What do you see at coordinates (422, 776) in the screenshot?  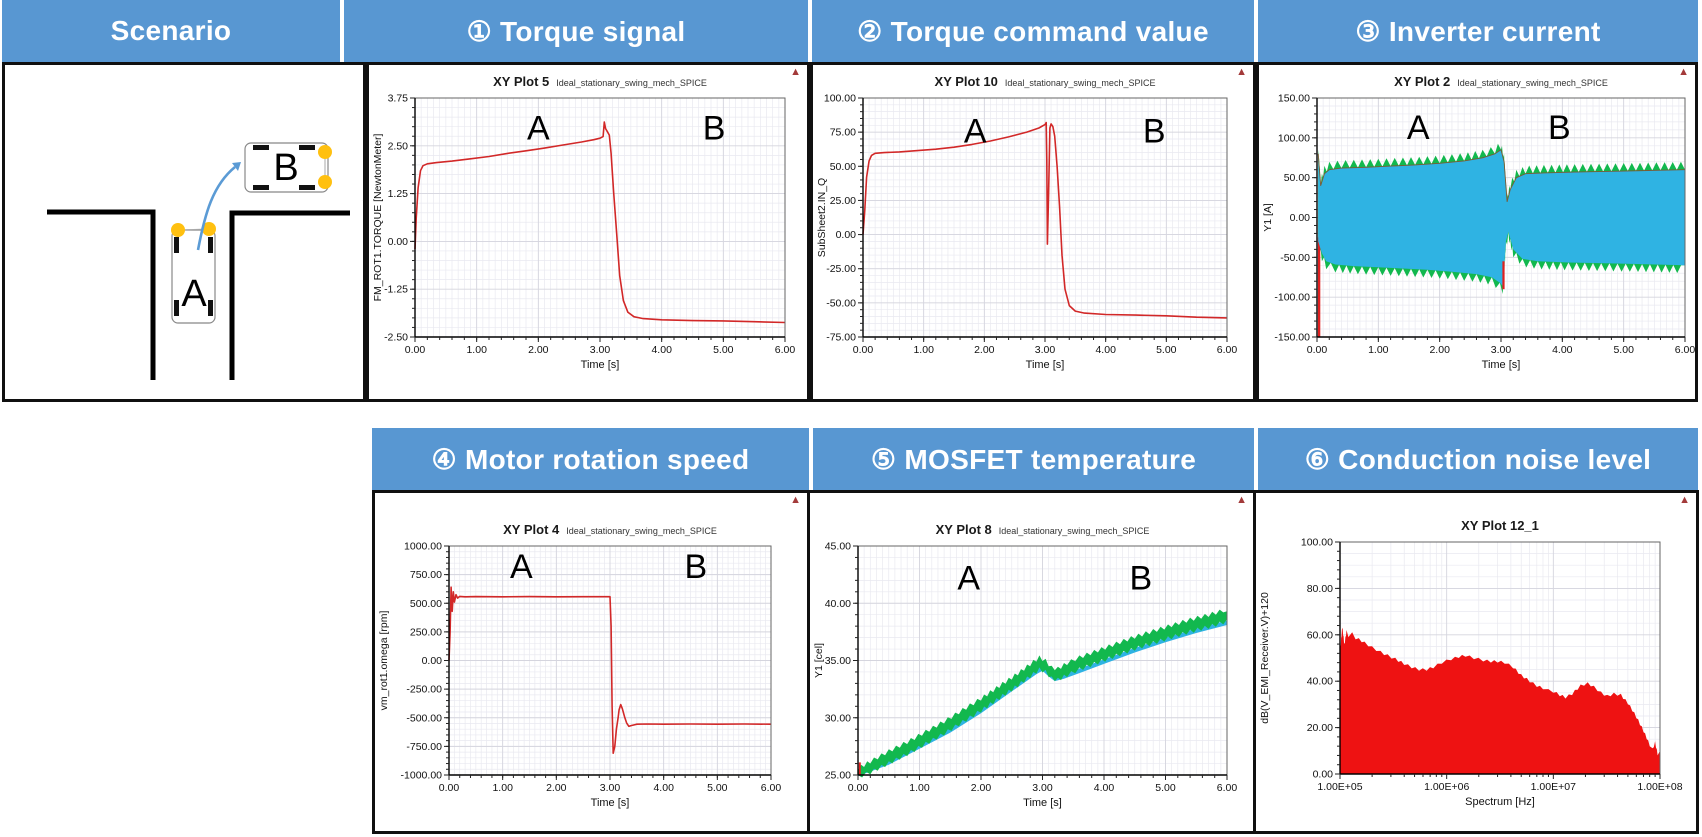 I see `svg-text: -1000.00` at bounding box center [422, 776].